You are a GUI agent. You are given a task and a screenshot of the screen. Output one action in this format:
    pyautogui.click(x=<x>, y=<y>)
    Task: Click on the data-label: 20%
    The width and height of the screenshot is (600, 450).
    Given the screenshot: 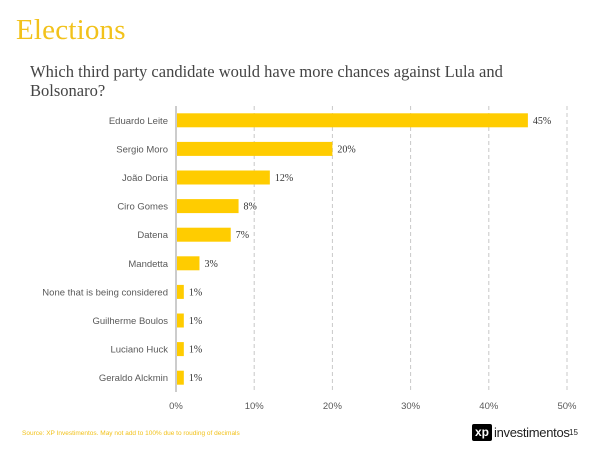 What is the action you would take?
    pyautogui.click(x=346, y=149)
    